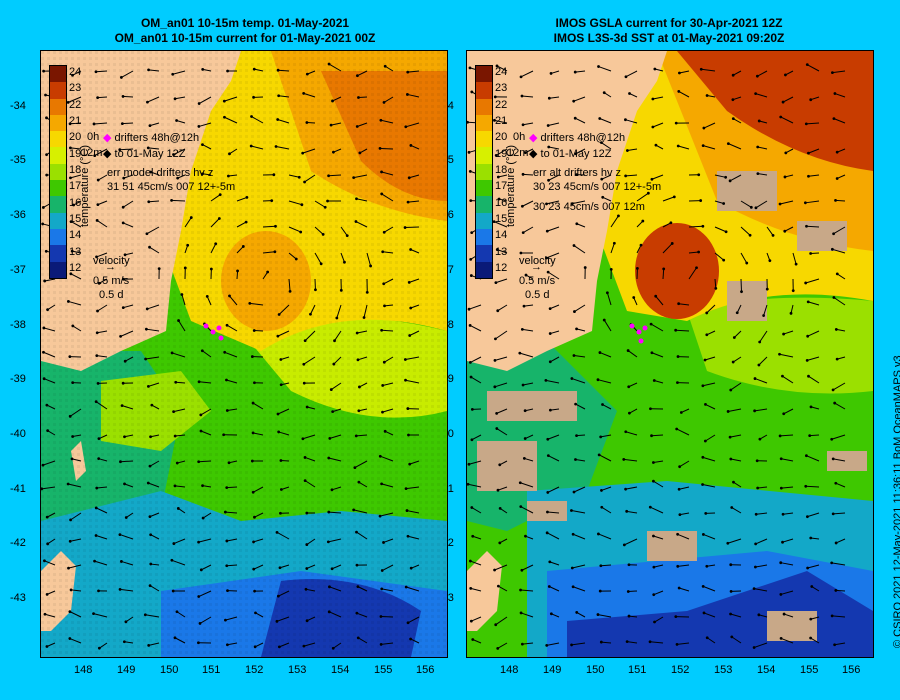  What do you see at coordinates (18, 543) in the screenshot?
I see `lat-tick: -42` at bounding box center [18, 543].